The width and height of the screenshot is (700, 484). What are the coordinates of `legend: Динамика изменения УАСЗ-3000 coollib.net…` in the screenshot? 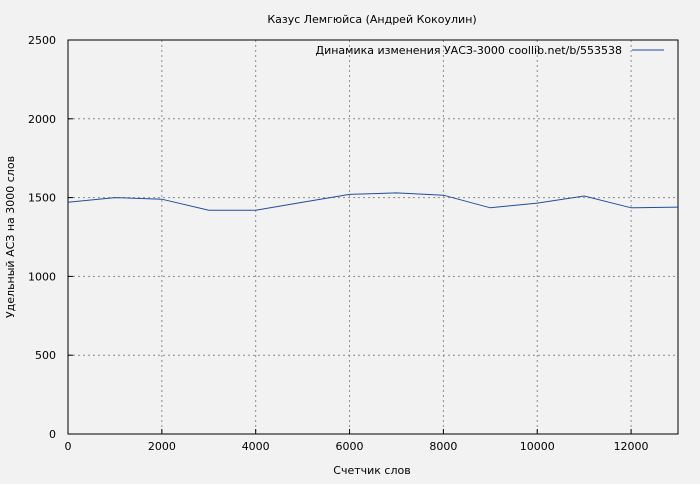 It's located at (490, 50).